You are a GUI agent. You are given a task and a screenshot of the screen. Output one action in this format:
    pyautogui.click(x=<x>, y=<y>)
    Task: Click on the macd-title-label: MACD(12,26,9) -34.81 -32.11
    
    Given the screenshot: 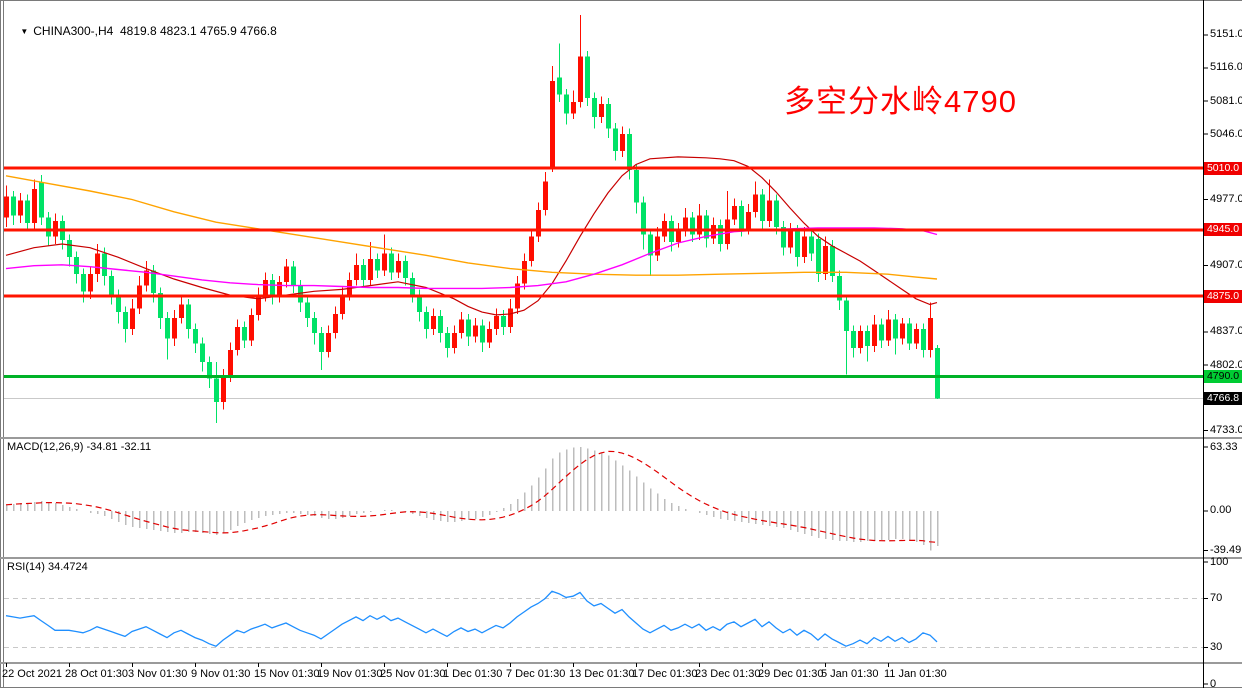 What is the action you would take?
    pyautogui.click(x=79, y=447)
    